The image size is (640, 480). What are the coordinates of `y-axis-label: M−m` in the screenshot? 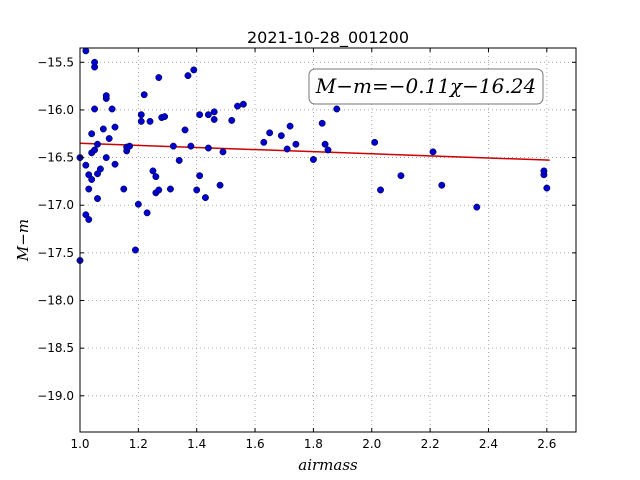 It's located at (23, 240).